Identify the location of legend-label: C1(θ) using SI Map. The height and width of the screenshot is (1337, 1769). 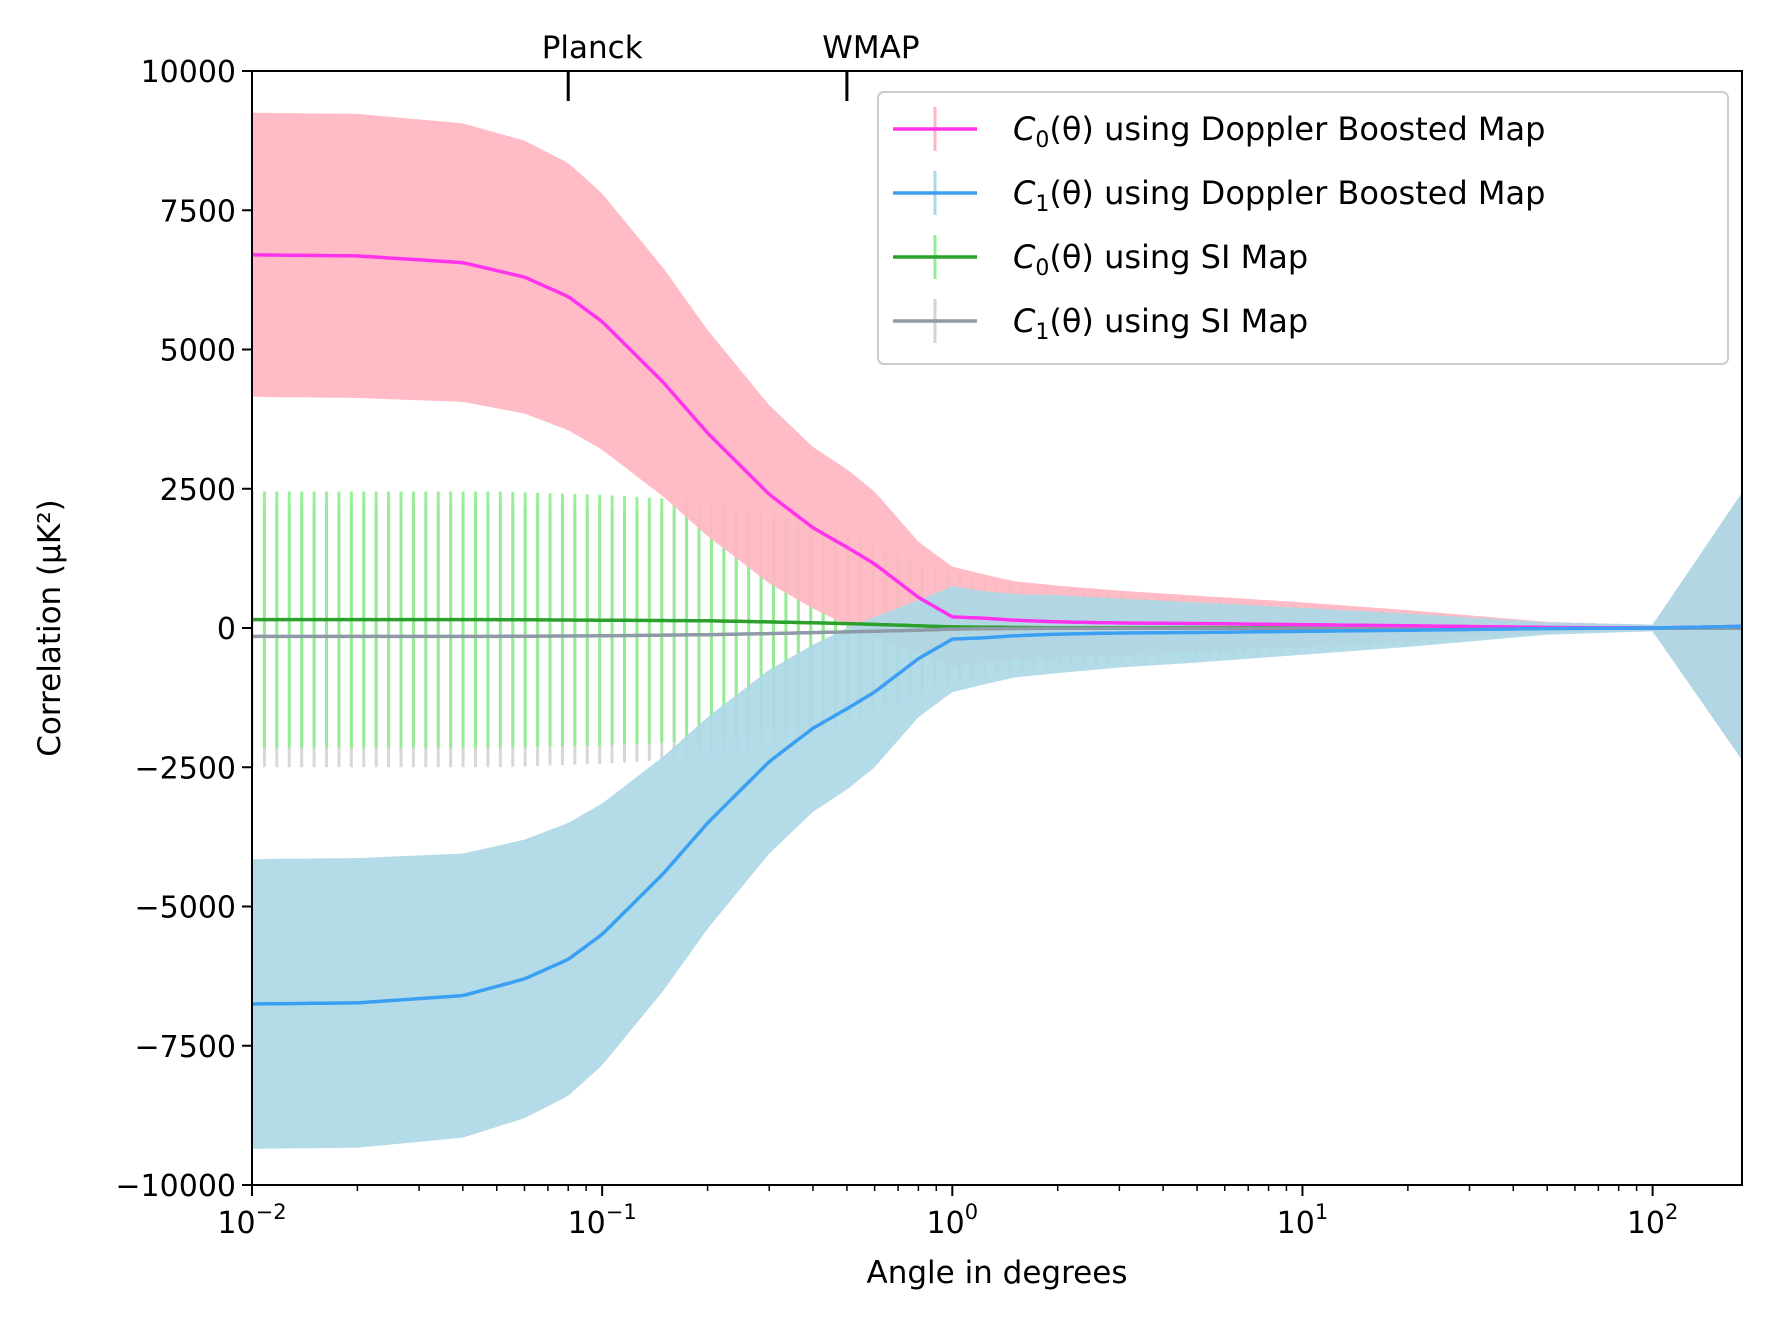
(1160, 323).